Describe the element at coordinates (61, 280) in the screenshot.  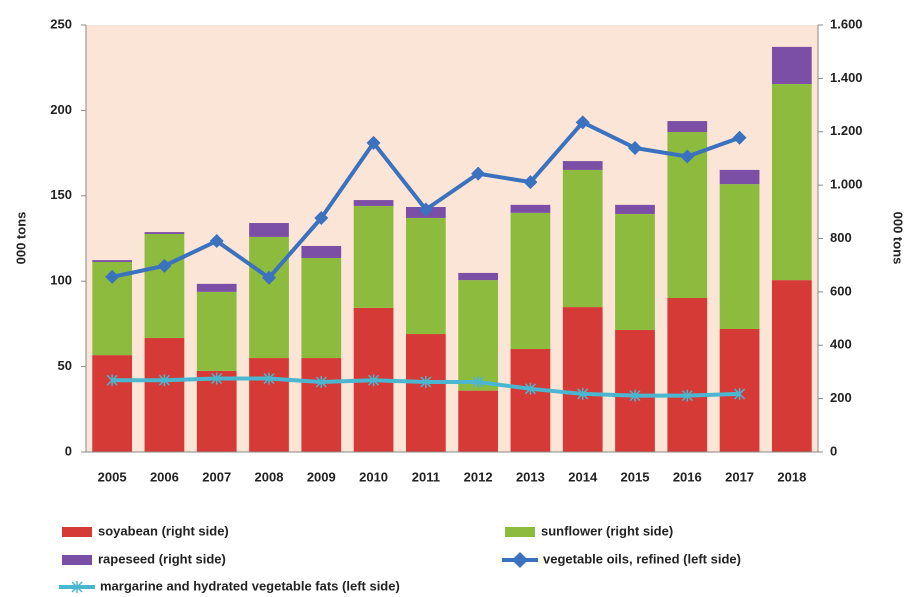
I see `y-tick-label: 100` at that location.